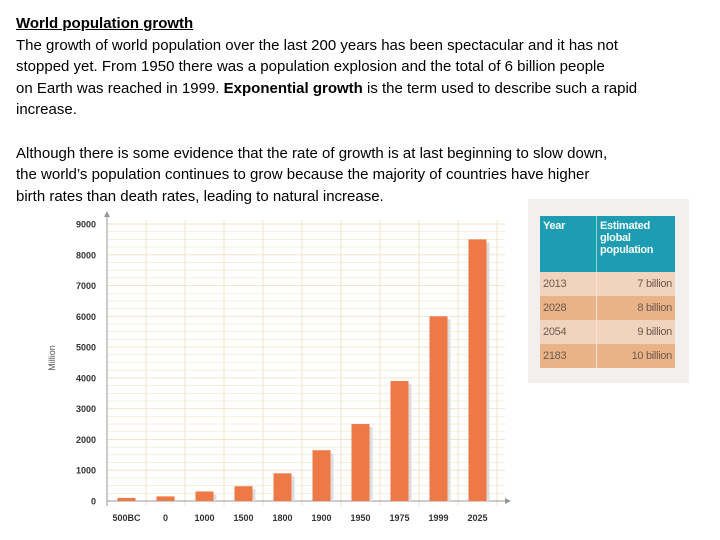 The image size is (720, 540). What do you see at coordinates (105, 23) in the screenshot?
I see `heading: World population growth` at bounding box center [105, 23].